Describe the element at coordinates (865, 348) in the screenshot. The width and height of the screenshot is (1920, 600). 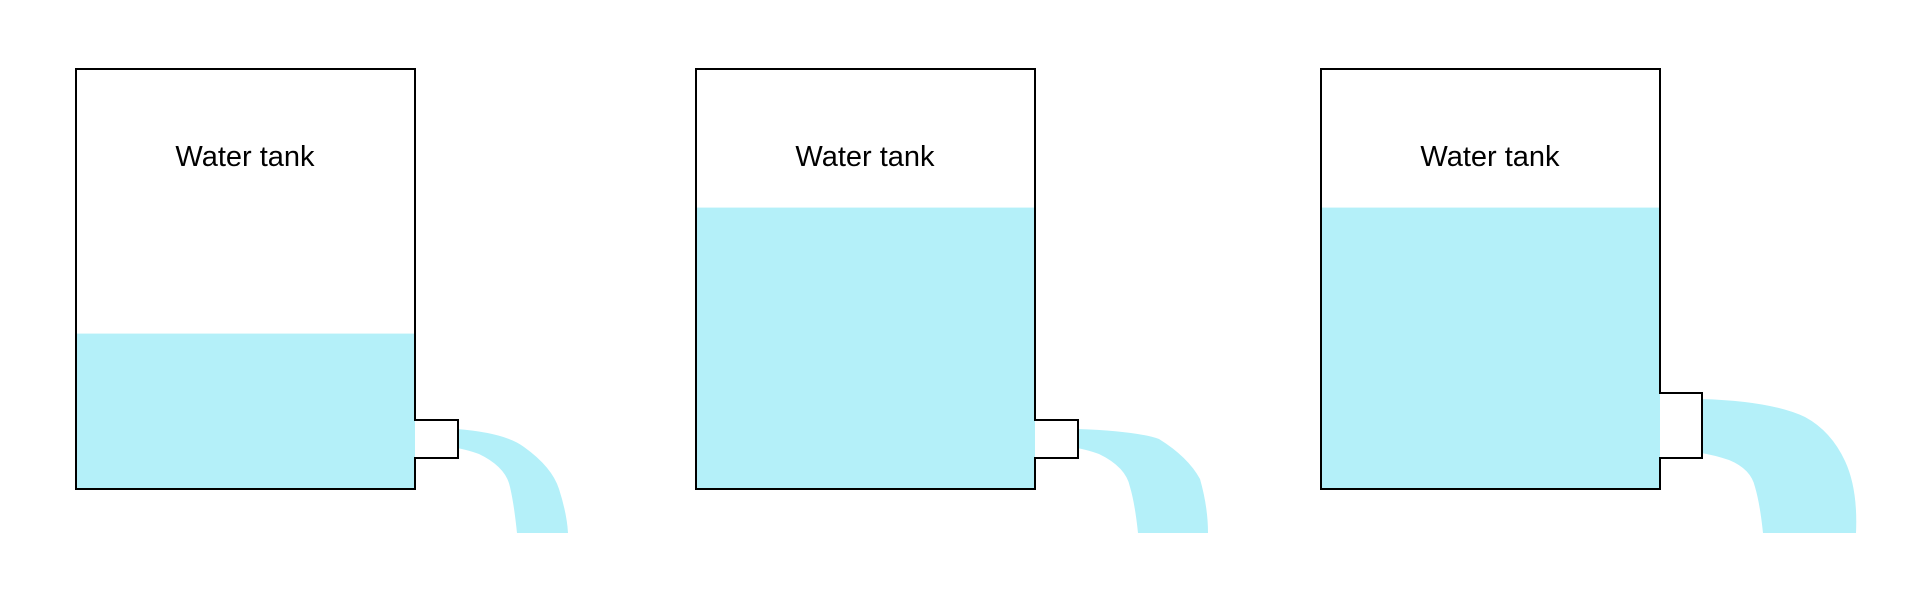
I see `tank-2-water` at that location.